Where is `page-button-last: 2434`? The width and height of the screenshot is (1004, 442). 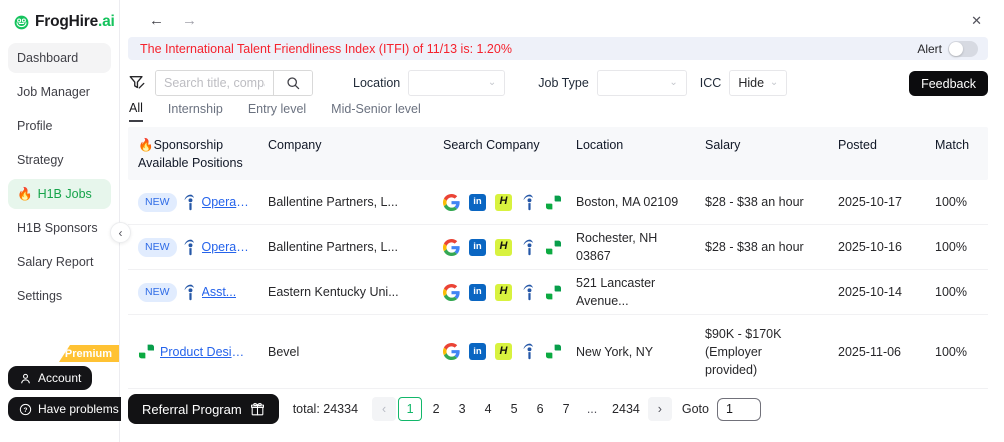 page-button-last: 2434 is located at coordinates (626, 409).